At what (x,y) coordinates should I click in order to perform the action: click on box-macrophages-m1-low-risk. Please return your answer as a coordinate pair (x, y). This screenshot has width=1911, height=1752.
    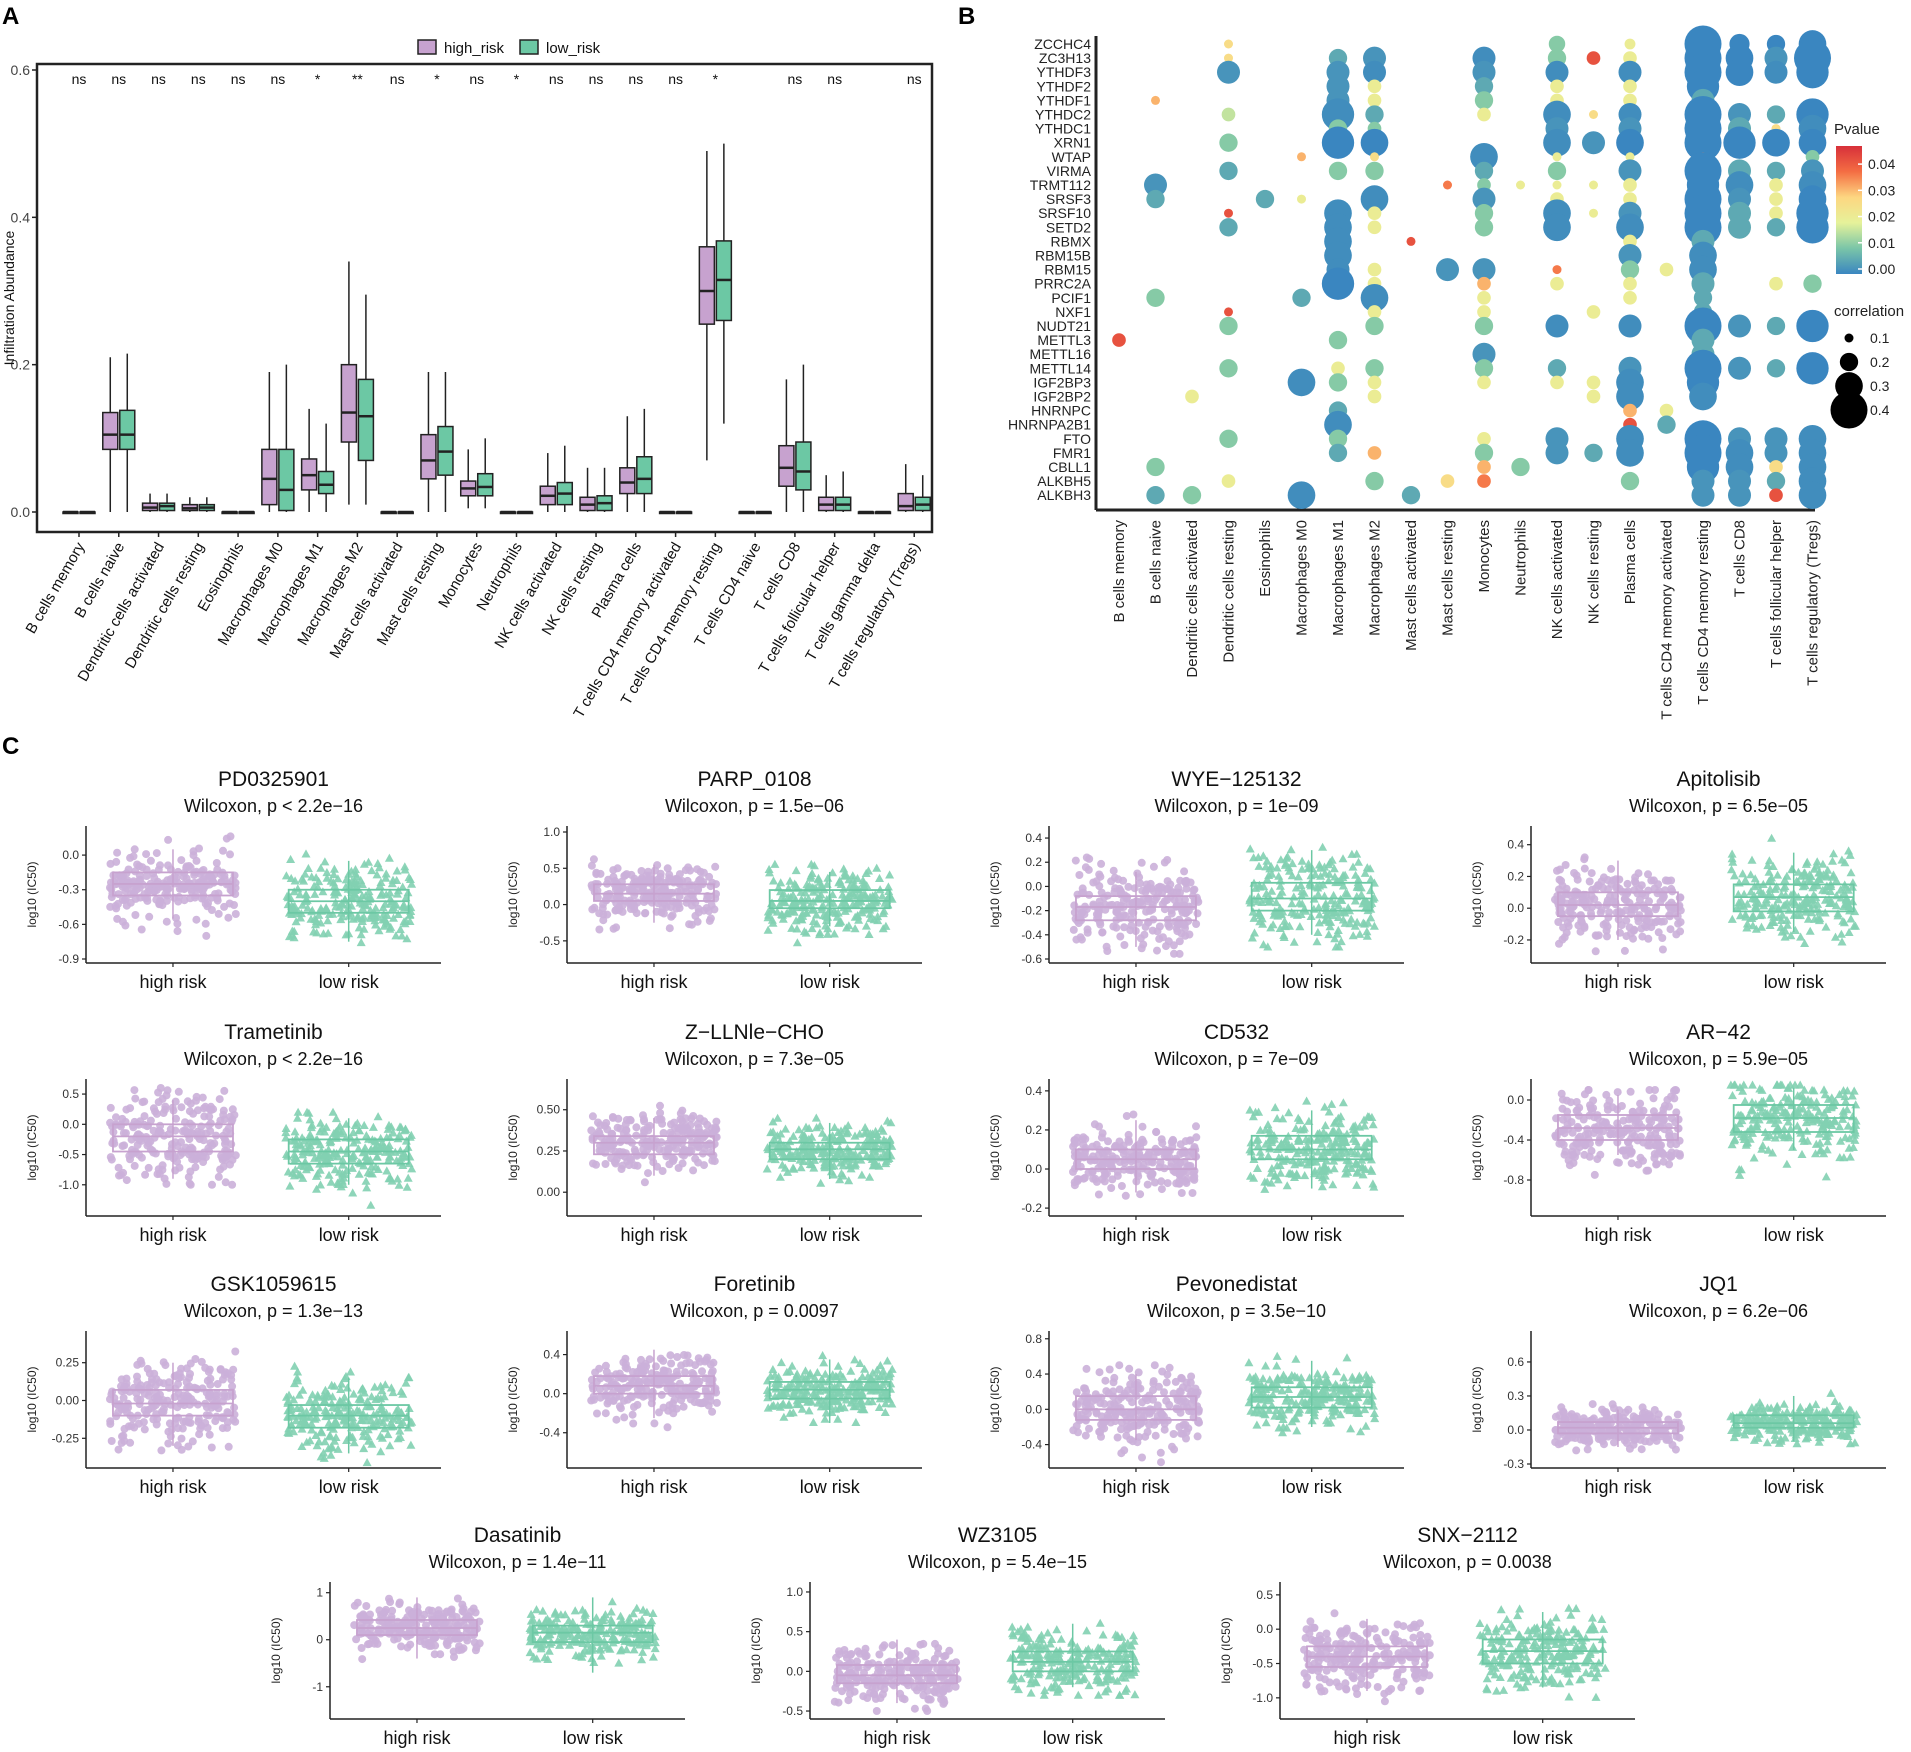
    Looking at the image, I should click on (326, 482).